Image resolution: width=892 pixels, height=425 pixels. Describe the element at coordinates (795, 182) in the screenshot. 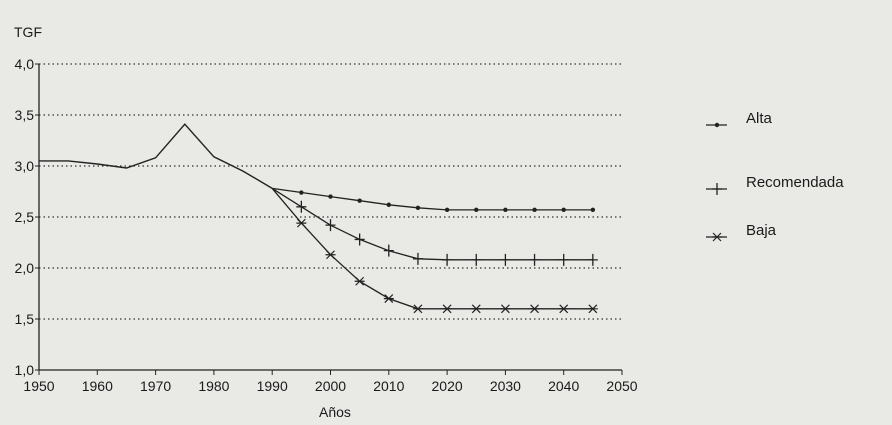

I see `legend-label-recomendada: Recomendada` at that location.